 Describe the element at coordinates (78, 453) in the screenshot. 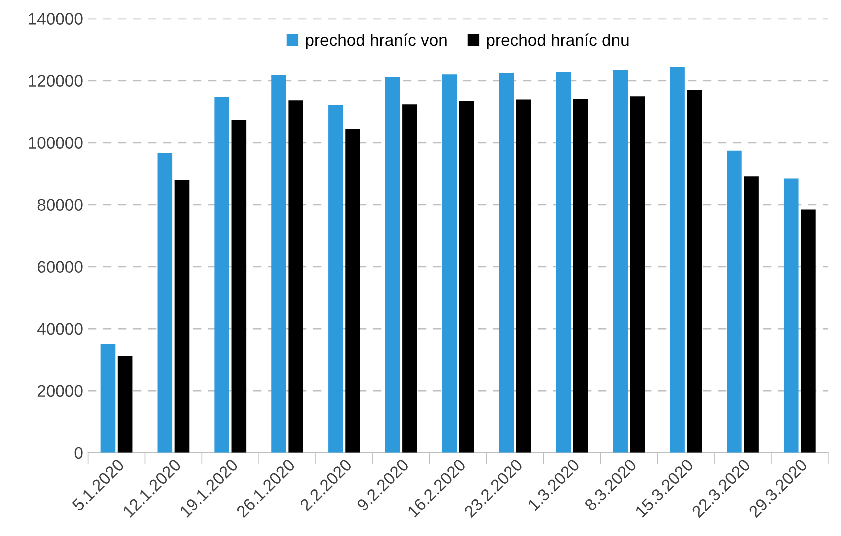

I see `y-tick-label: 0` at that location.